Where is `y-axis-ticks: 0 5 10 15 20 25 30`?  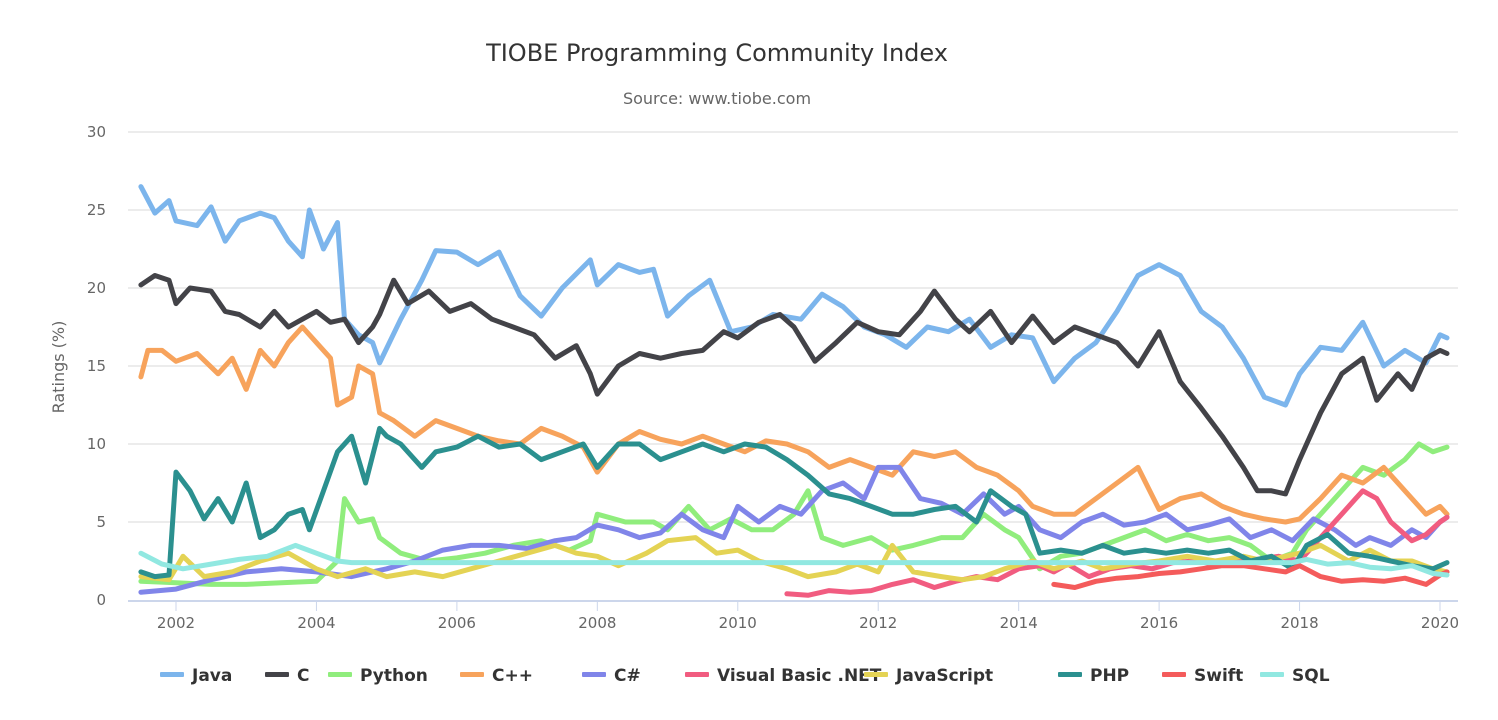
y-axis-ticks: 0 5 10 15 20 25 30 is located at coordinates (96, 366).